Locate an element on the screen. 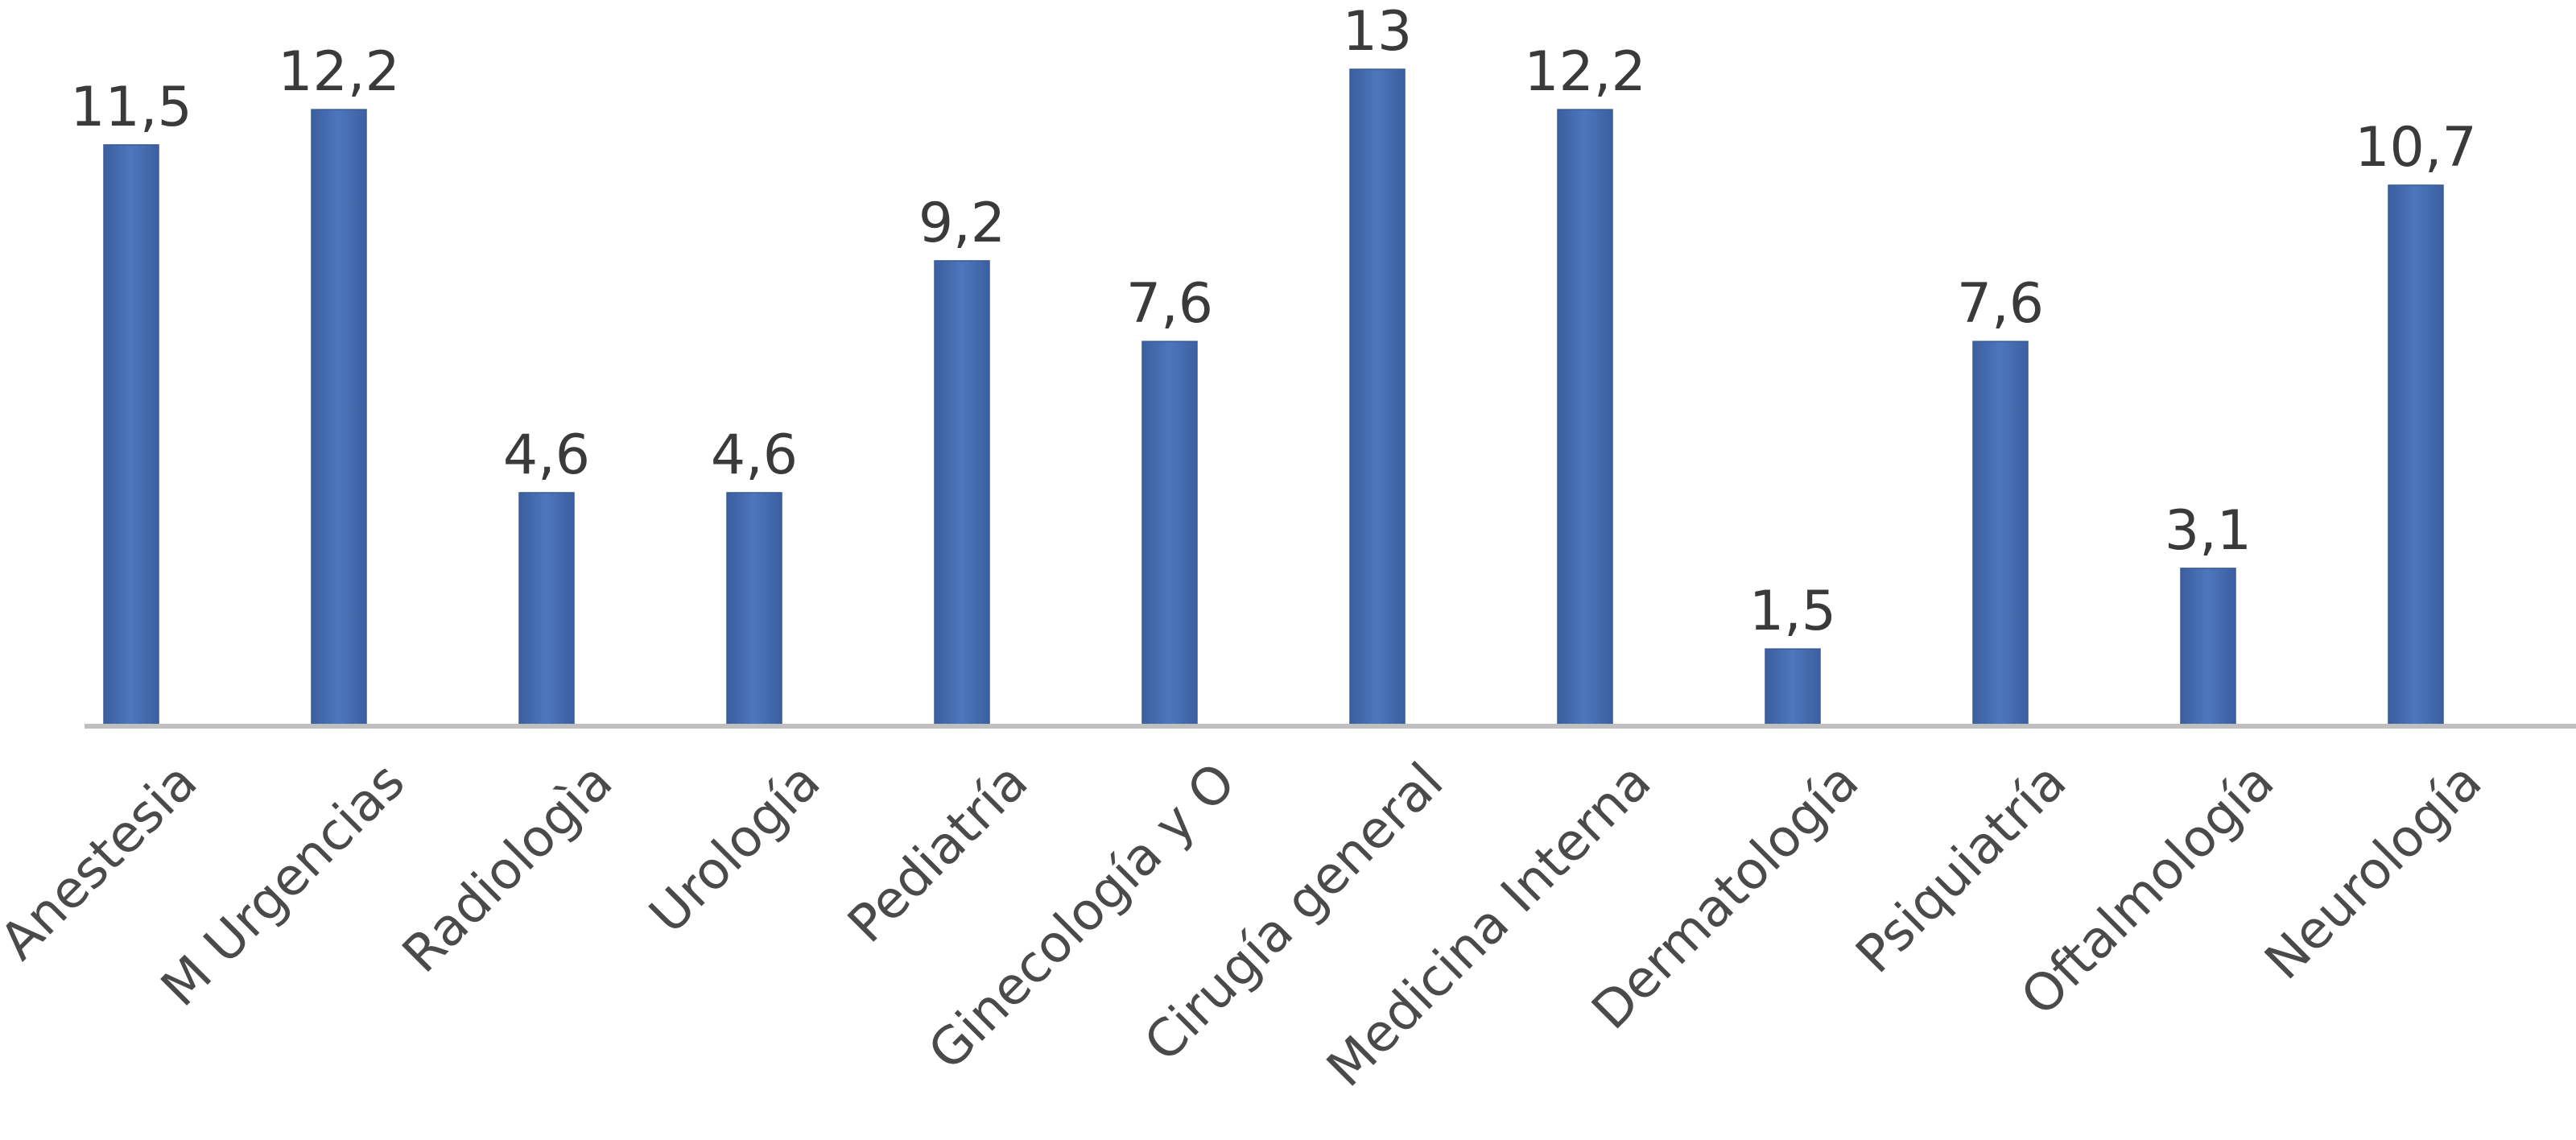 Image resolution: width=2576 pixels, height=1140 pixels. category-label-radiologia: Radiologìa is located at coordinates (508, 869).